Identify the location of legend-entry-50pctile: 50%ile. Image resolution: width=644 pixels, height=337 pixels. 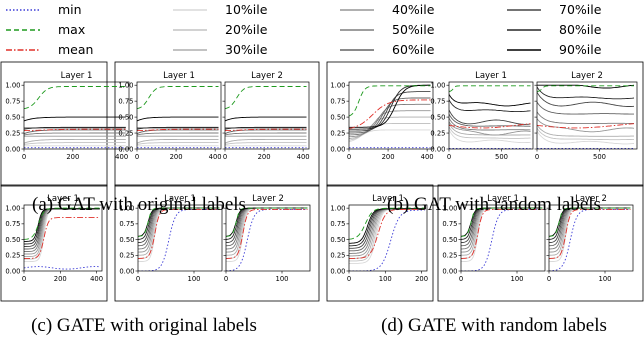
(387, 29).